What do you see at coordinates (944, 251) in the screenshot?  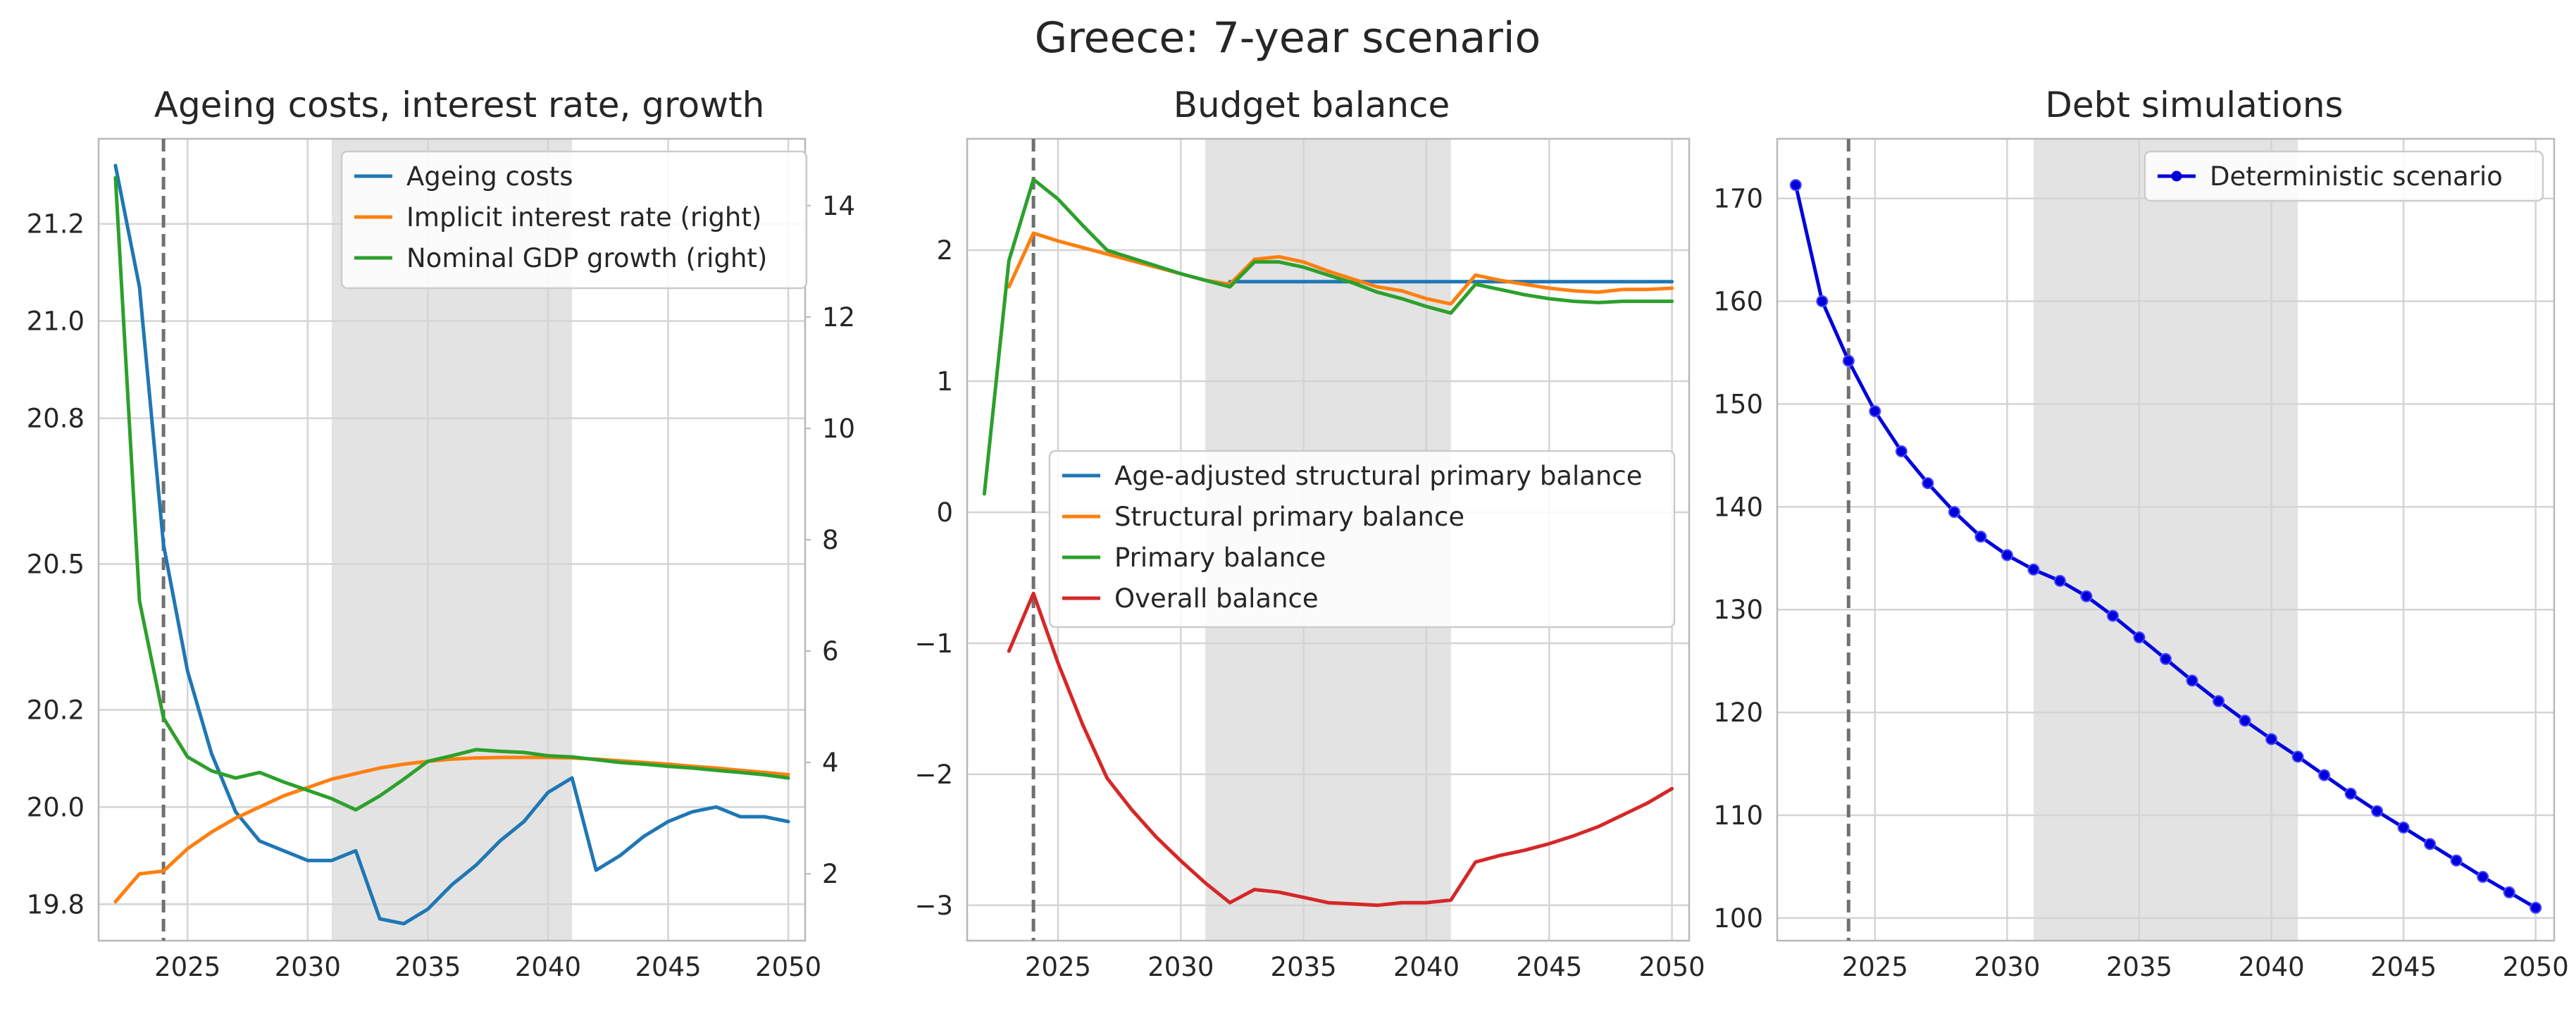 I see `y-tick-label: 2` at bounding box center [944, 251].